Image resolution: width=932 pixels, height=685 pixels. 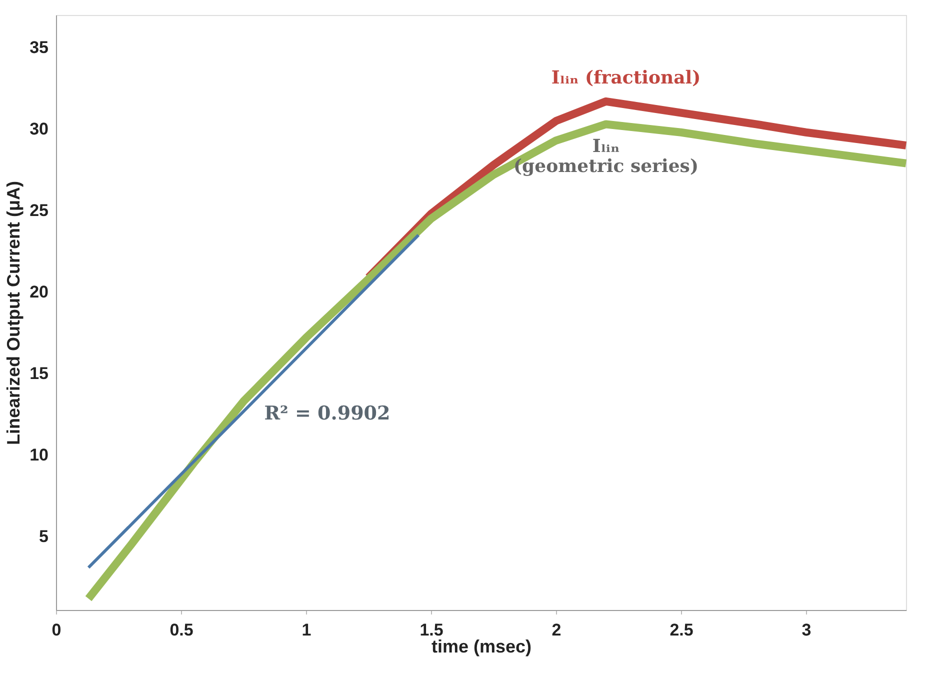 What do you see at coordinates (43, 536) in the screenshot?
I see `y-tick-label: 5` at bounding box center [43, 536].